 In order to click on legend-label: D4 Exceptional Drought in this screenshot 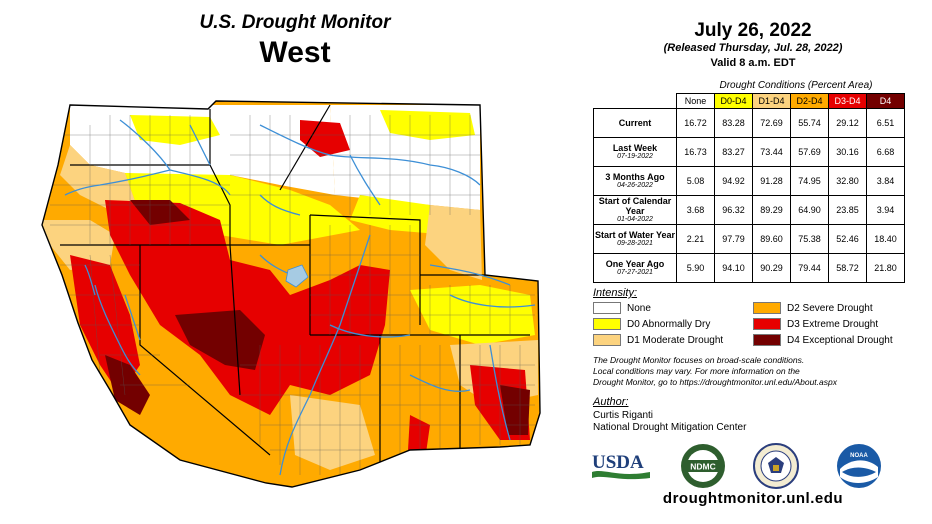, I will do `click(840, 340)`.